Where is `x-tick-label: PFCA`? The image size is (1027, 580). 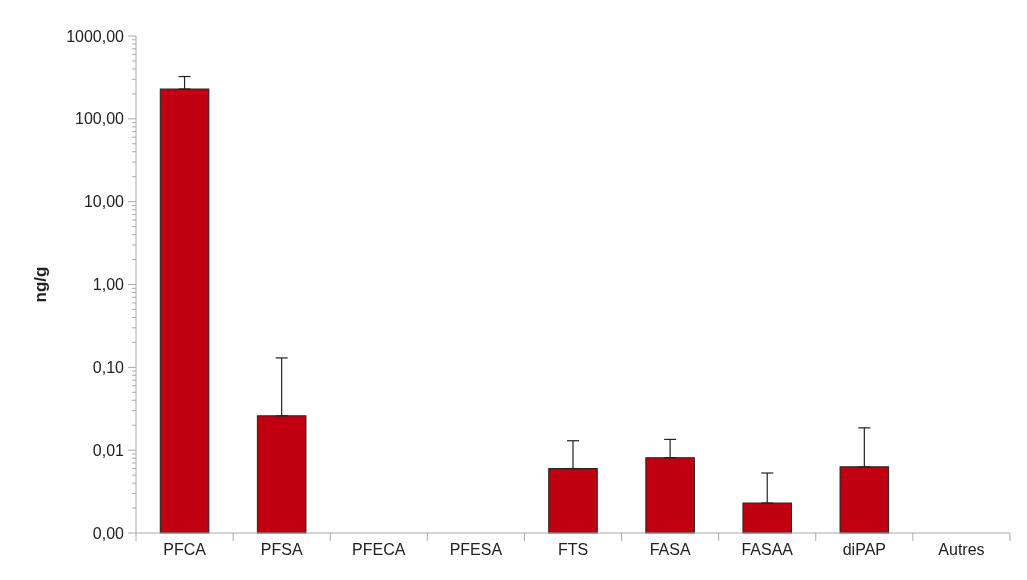 x-tick-label: PFCA is located at coordinates (185, 549).